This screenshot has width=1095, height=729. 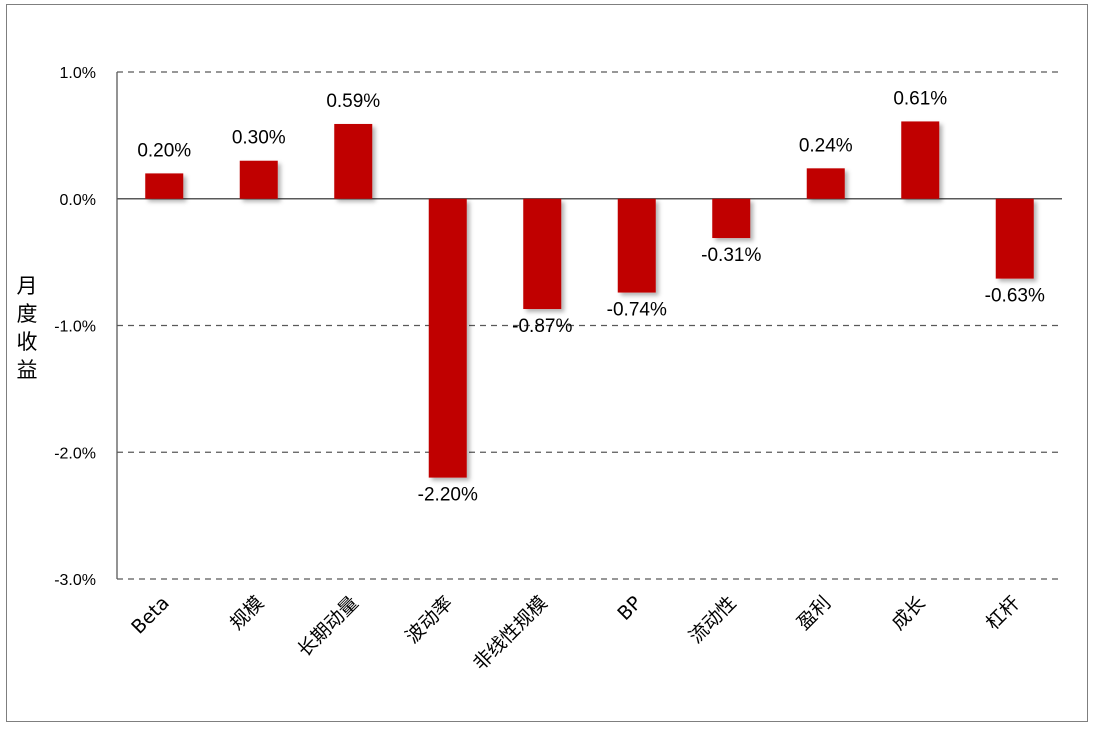 I want to click on x-tick-label: 杠杆, so click(x=1003, y=613).